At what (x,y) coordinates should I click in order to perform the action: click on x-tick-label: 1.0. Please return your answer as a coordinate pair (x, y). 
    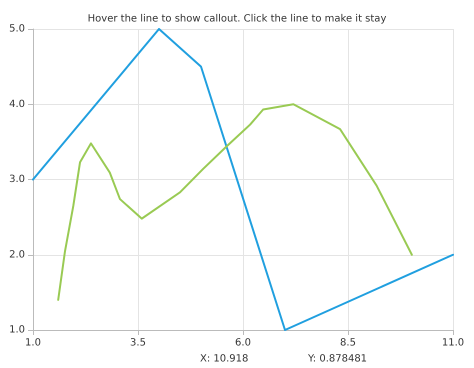
    Looking at the image, I should click on (33, 343).